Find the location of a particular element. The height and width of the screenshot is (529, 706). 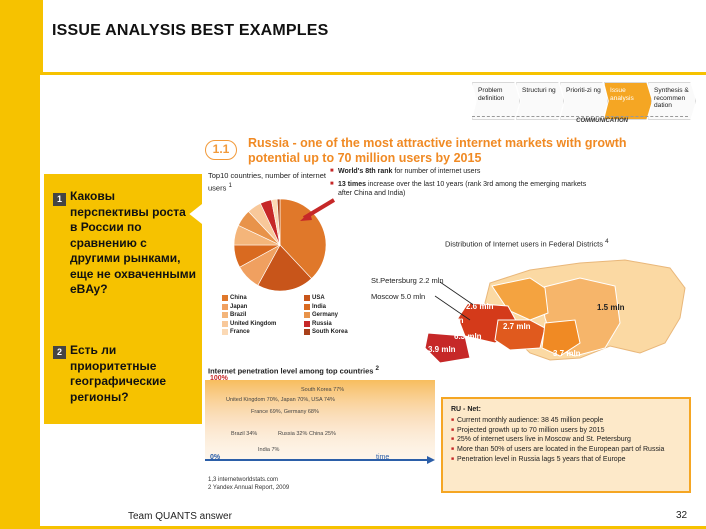

region-label-far-east: 1.5 mln is located at coordinates (611, 307).